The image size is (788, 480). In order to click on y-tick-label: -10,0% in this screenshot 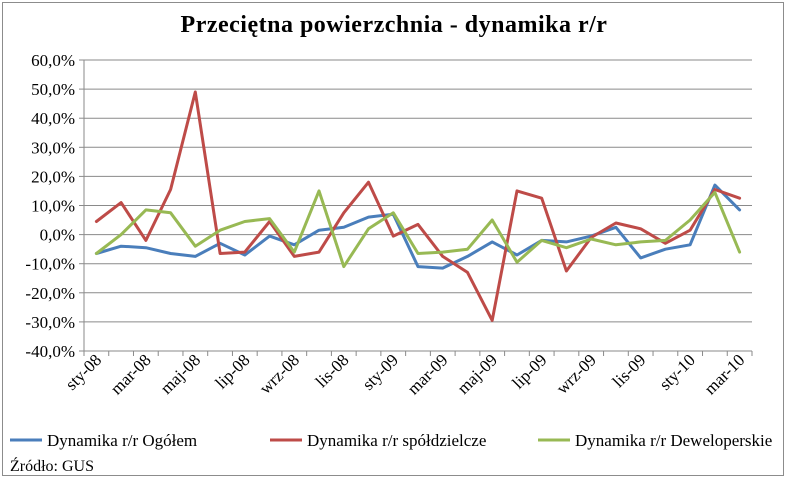, I will do `click(50, 264)`.